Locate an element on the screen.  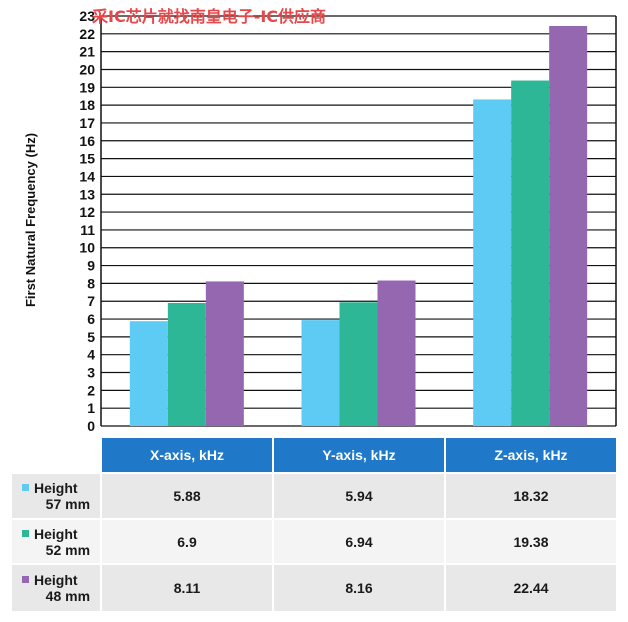
y-tick-label: 3 is located at coordinates (91, 373).